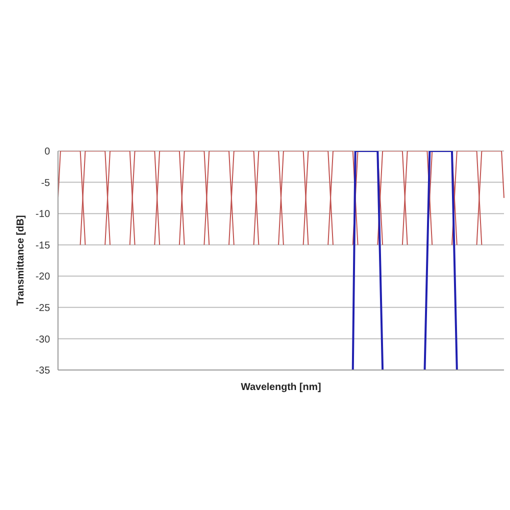 This screenshot has width=510, height=510. I want to click on y-tick-label: 0, so click(47, 152).